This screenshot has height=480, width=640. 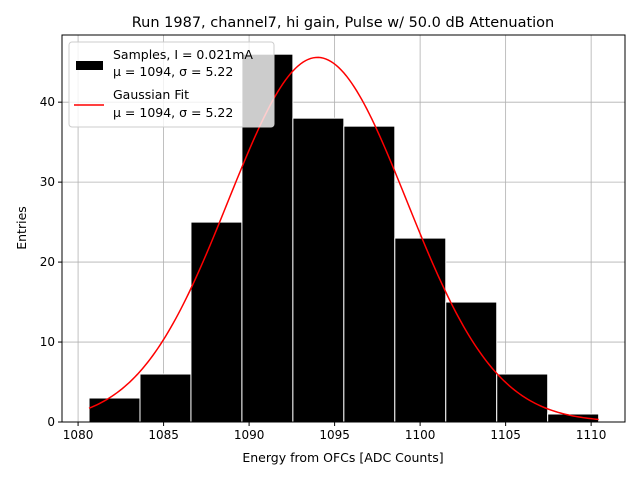 What do you see at coordinates (78, 435) in the screenshot?
I see `x-tick-label: 1080` at bounding box center [78, 435].